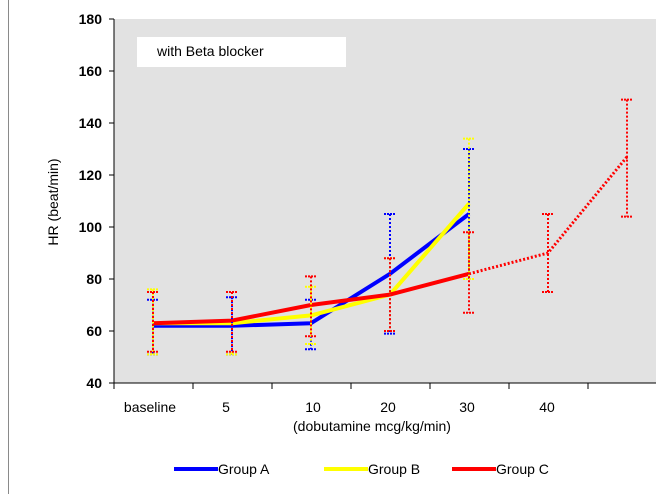 This screenshot has width=656, height=494. What do you see at coordinates (226, 407) in the screenshot?
I see `x-tick-label: 5` at bounding box center [226, 407].